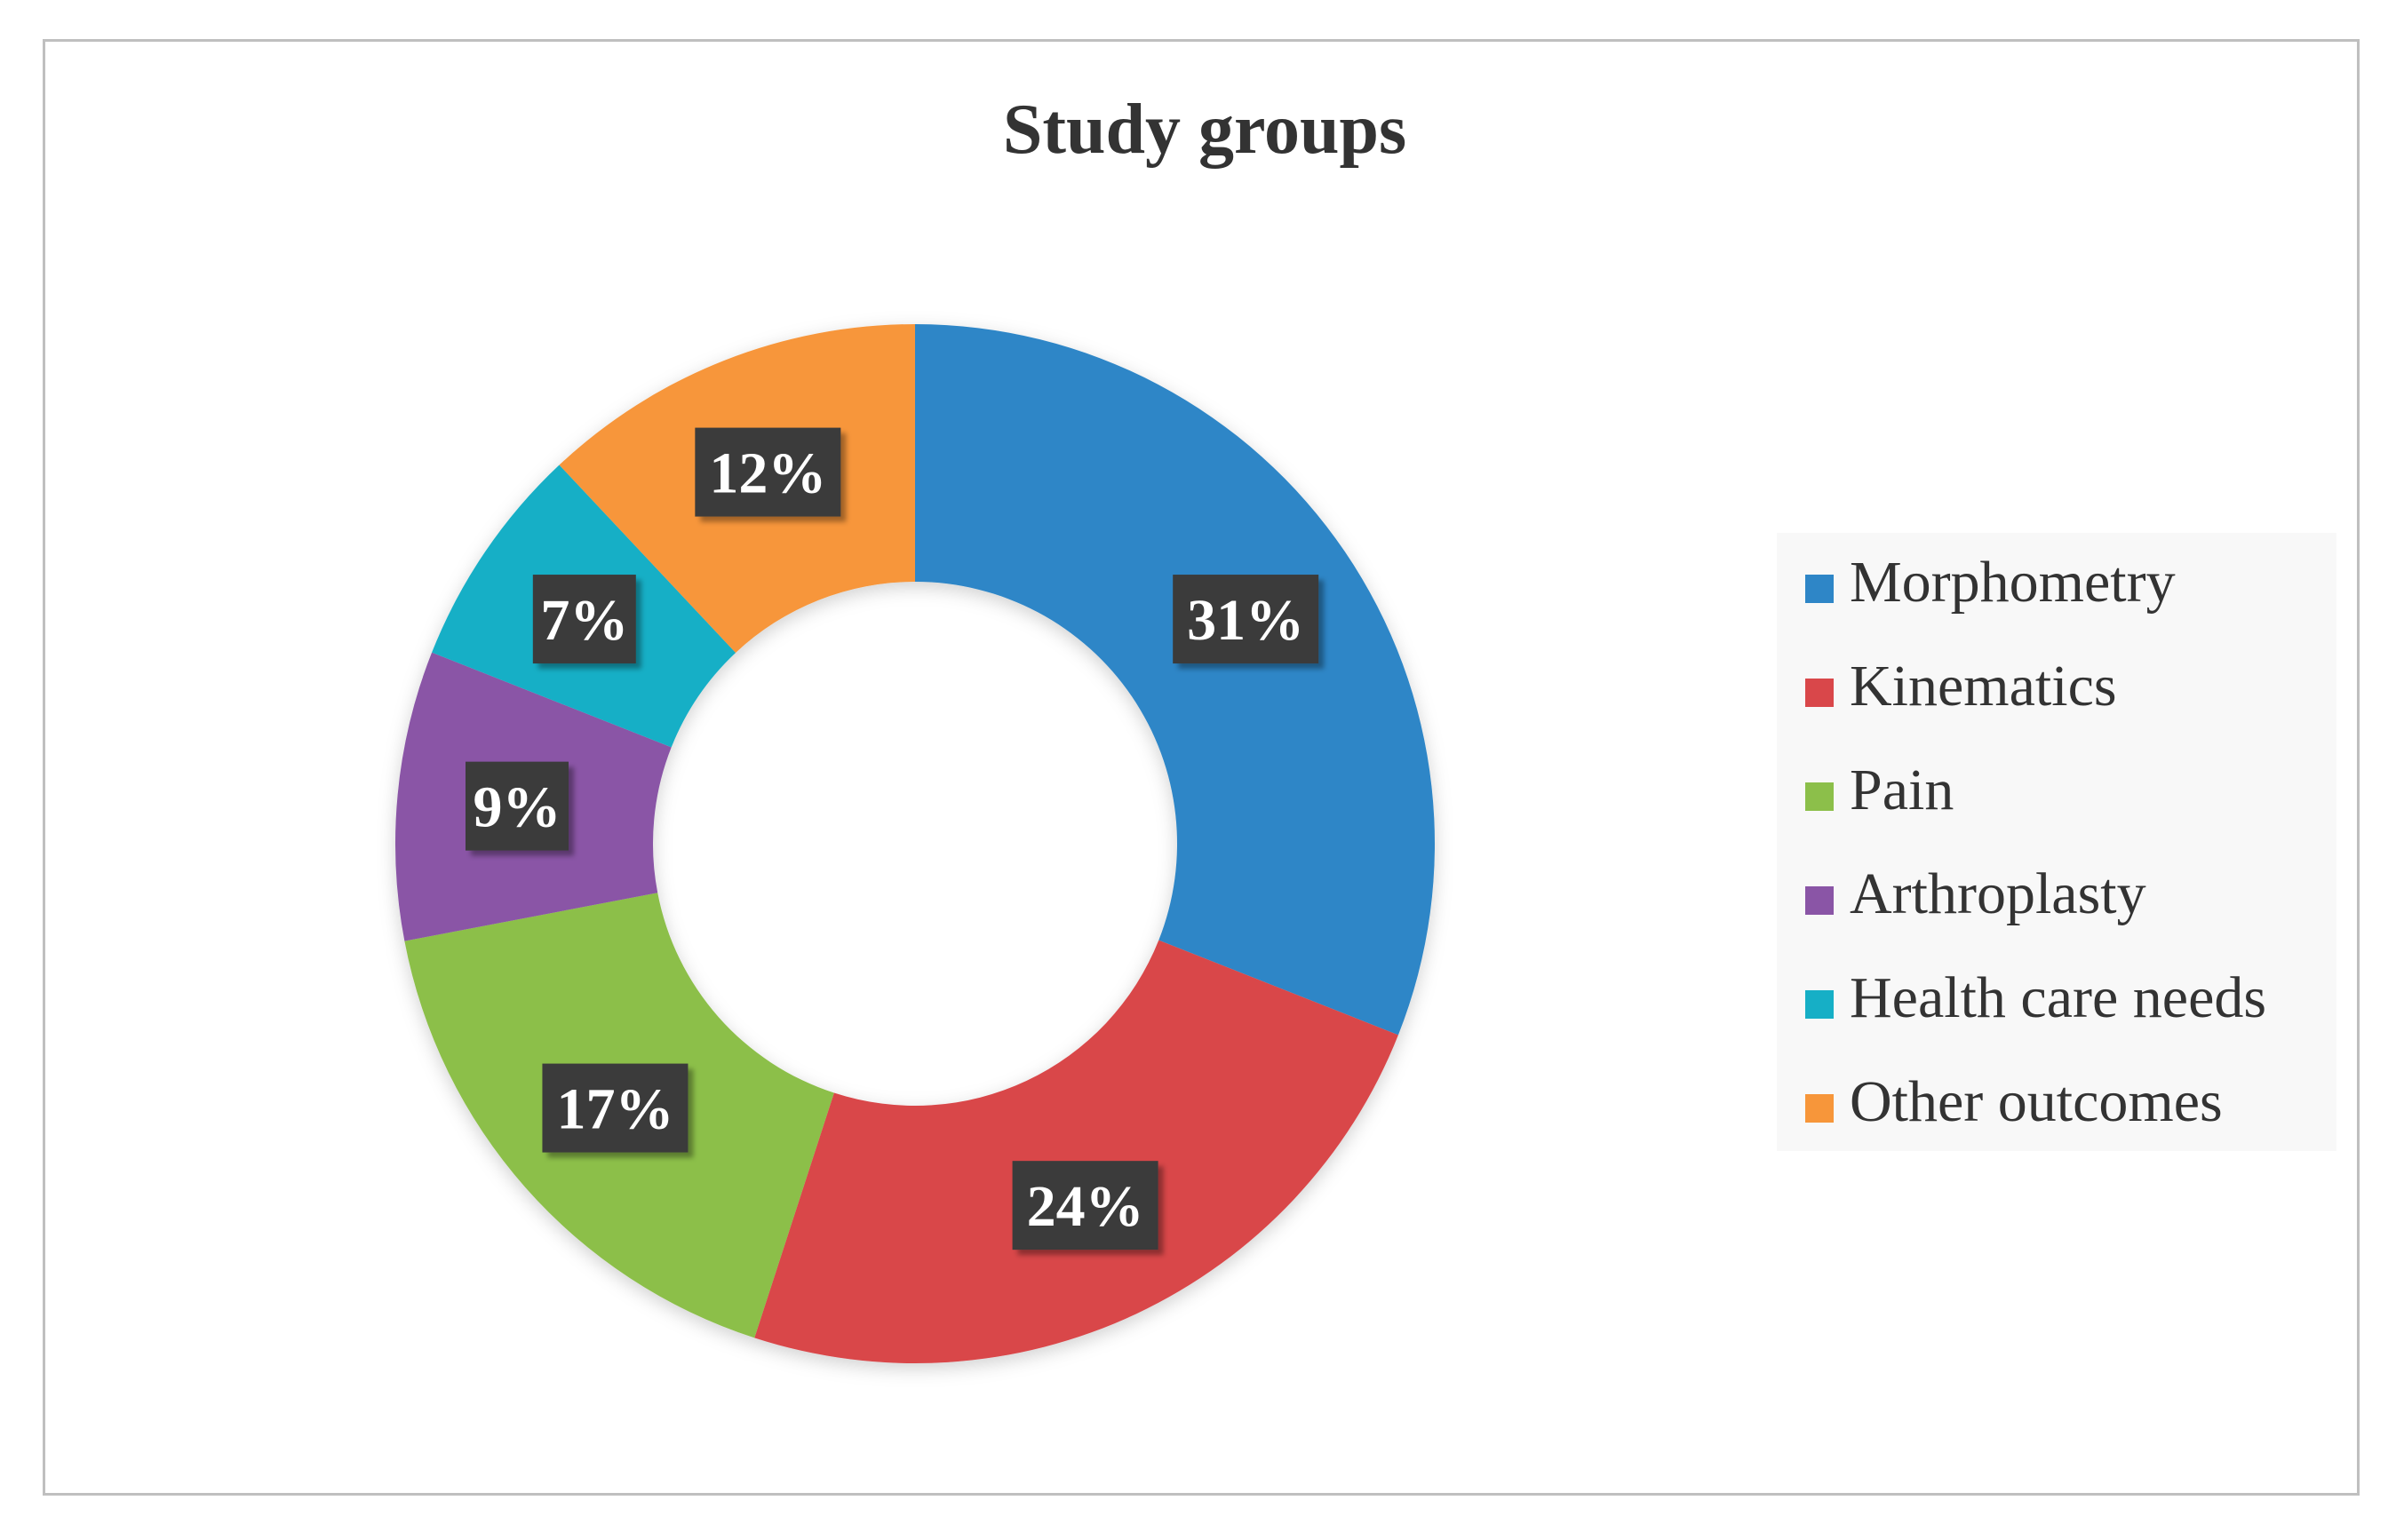 The height and width of the screenshot is (1540, 2404). I want to click on legend-item-other-outcomes: Other outcomes, so click(2014, 1101).